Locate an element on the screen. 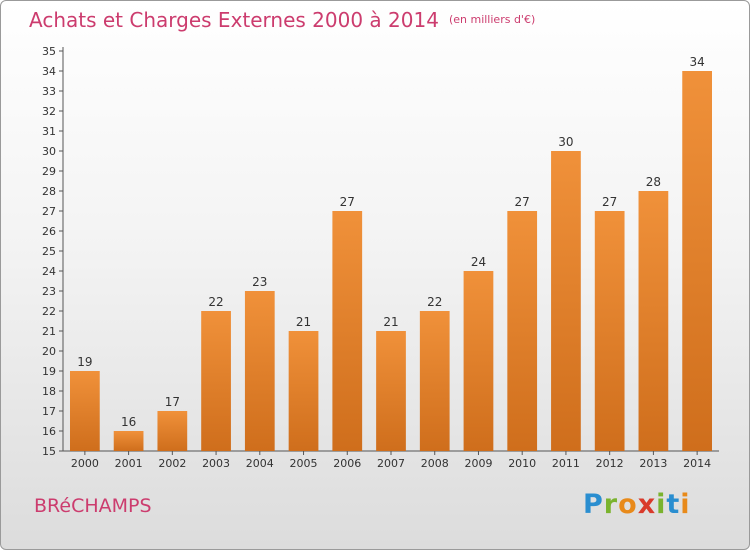 The height and width of the screenshot is (550, 750). data-label: 16 is located at coordinates (128, 422).